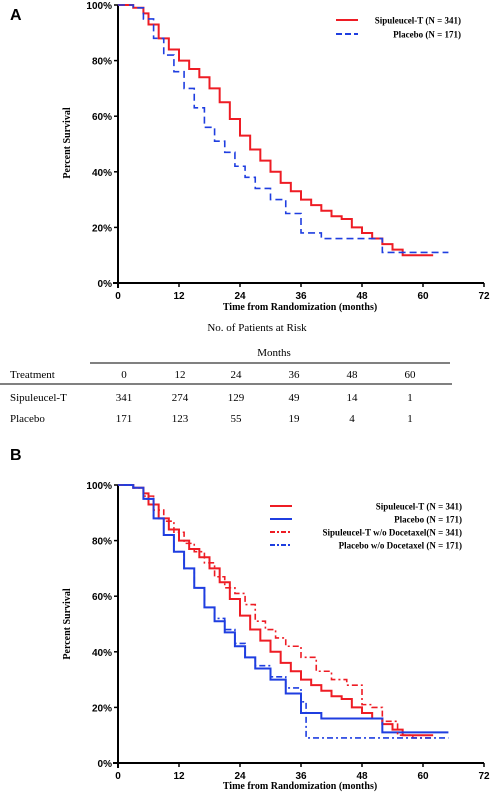 This screenshot has height=794, width=492. What do you see at coordinates (102, 653) in the screenshot?
I see `chart-b-y-tick-label: 40%` at bounding box center [102, 653].